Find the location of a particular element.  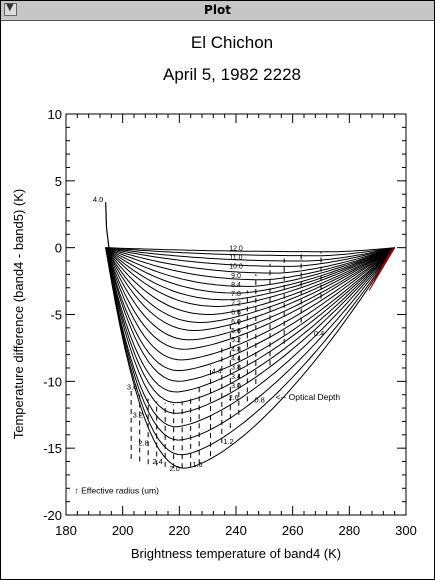

effective-radius-label: 3.6 is located at coordinates (132, 386).